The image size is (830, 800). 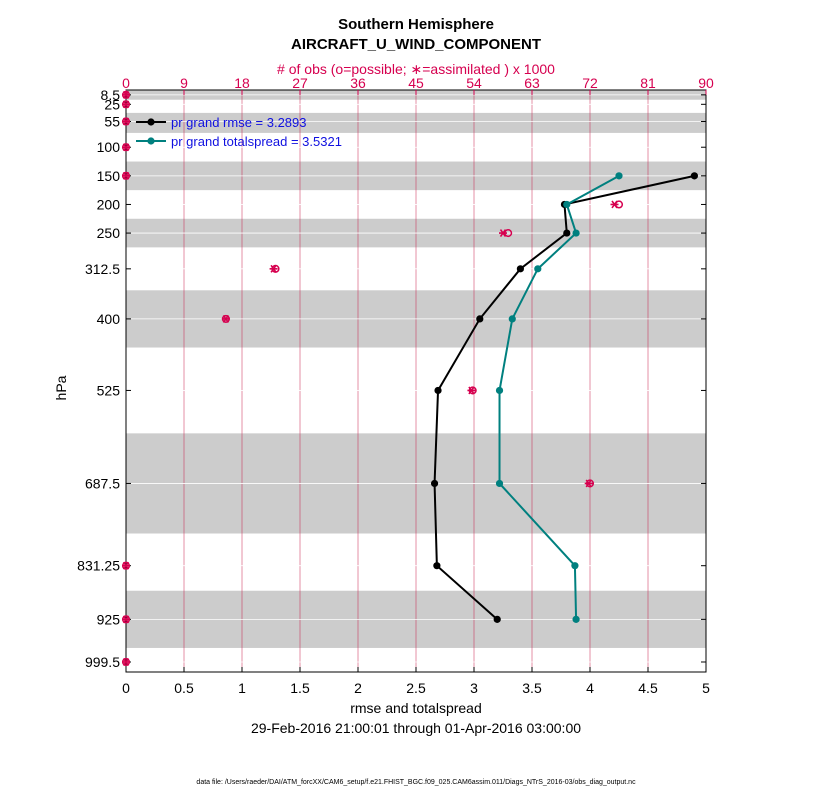 What do you see at coordinates (416, 44) in the screenshot?
I see `chart-subtitle: AIRCRAFT_U_WIND_COMPONENT` at bounding box center [416, 44].